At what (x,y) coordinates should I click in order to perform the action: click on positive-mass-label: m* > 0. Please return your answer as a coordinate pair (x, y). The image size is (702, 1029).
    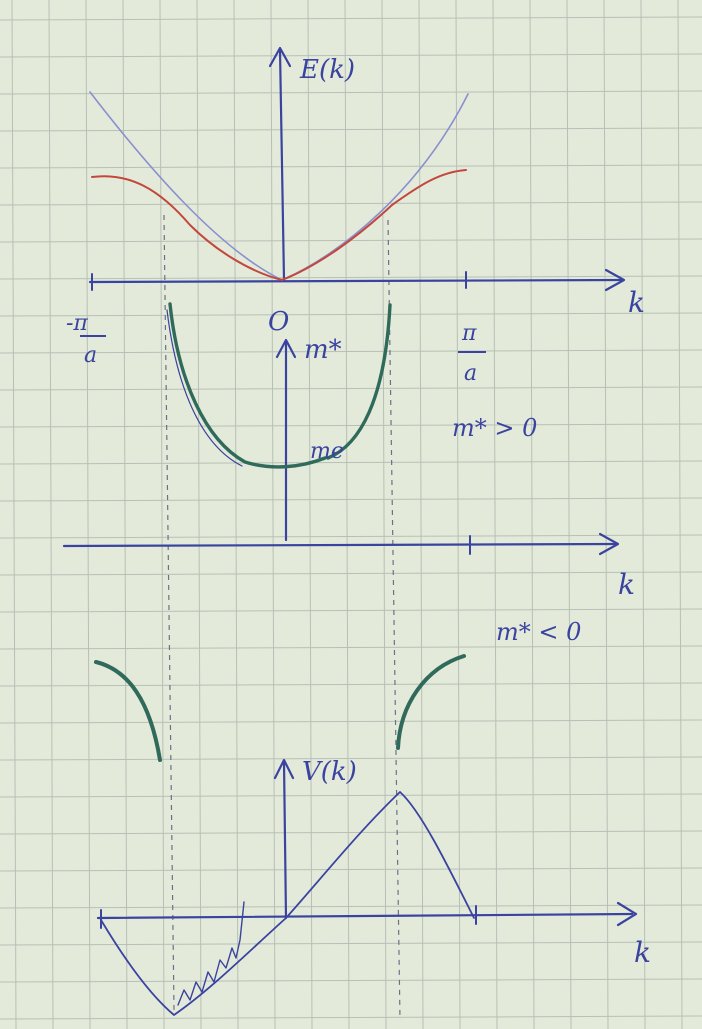
    Looking at the image, I should click on (494, 428).